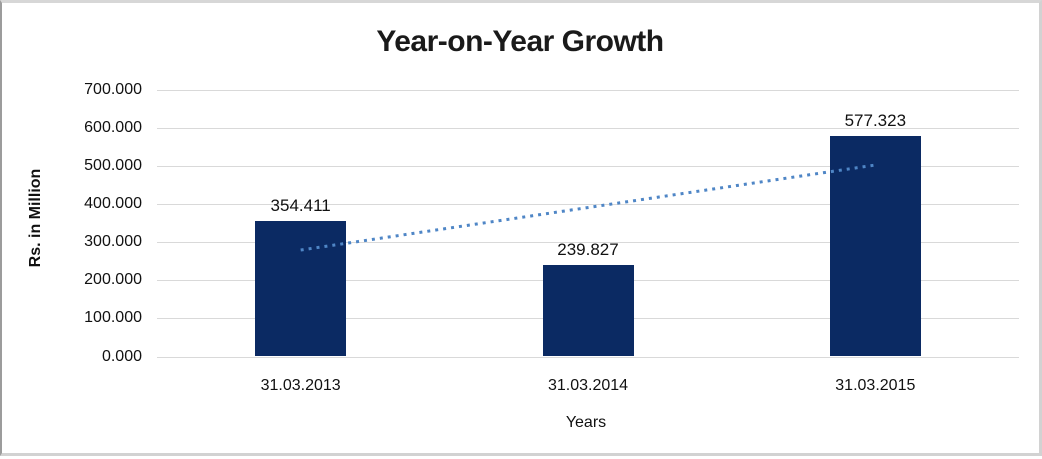  I want to click on x-tick-label: 31.03.2013, so click(300, 385).